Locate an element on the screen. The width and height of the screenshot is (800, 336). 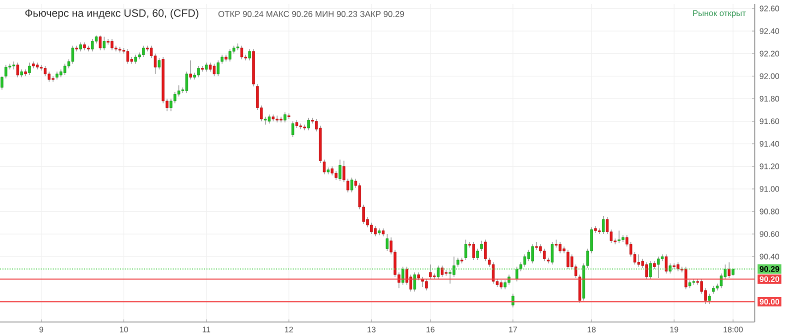
x-tick-label: 18:00 is located at coordinates (733, 329).